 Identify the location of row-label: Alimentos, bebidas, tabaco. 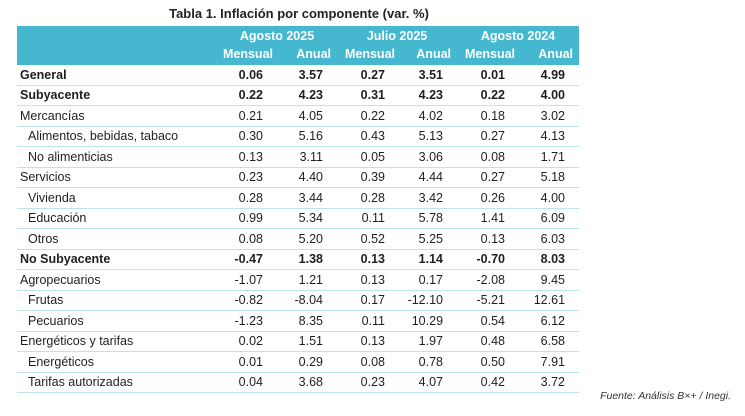
(117, 136).